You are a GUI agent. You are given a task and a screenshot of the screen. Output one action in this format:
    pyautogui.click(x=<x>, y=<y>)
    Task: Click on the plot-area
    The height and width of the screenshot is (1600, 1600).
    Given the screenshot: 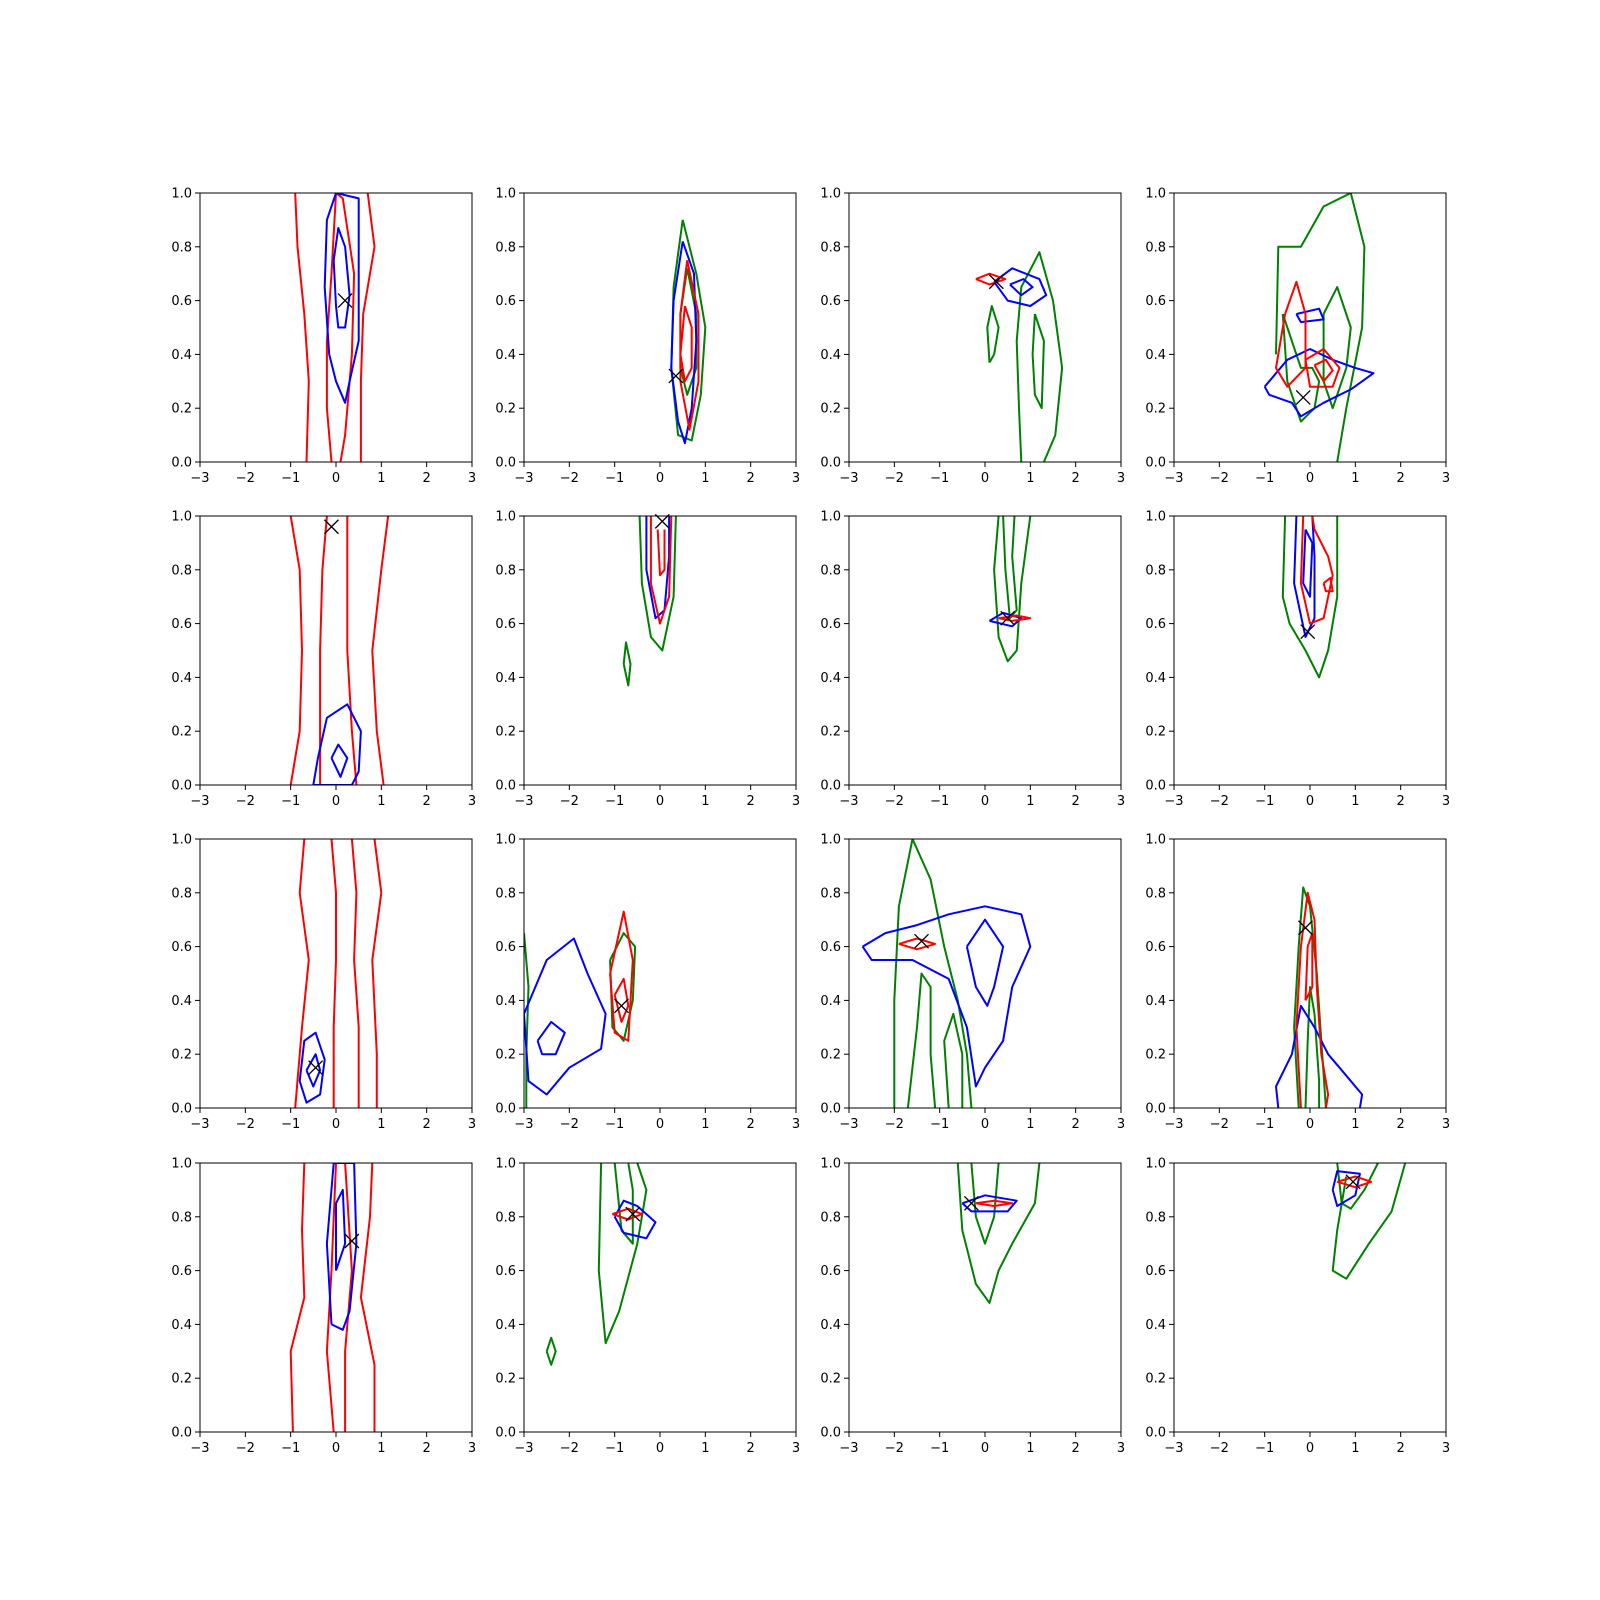 What is the action you would take?
    pyautogui.click(x=946, y=973)
    